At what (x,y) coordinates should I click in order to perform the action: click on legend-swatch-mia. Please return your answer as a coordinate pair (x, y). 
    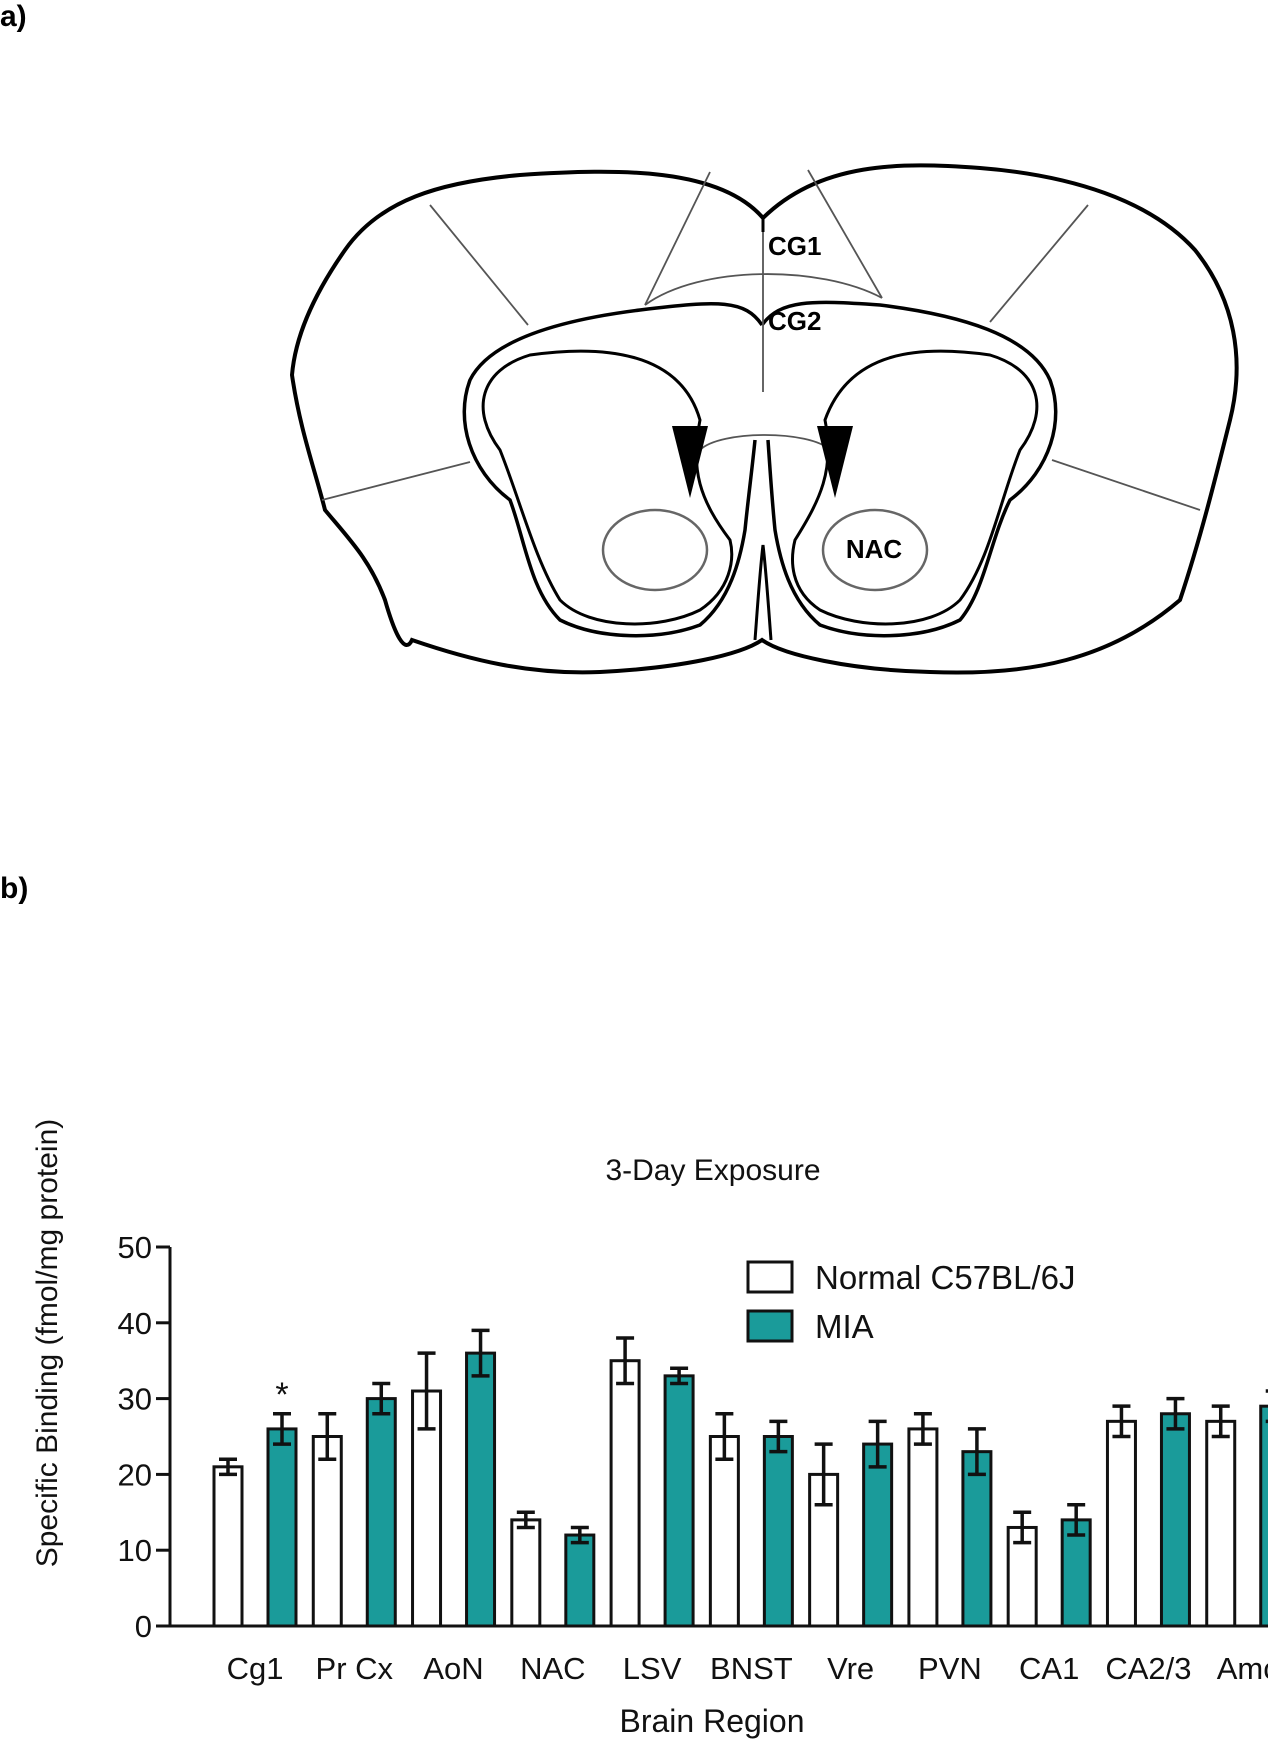
    Looking at the image, I should click on (770, 1326).